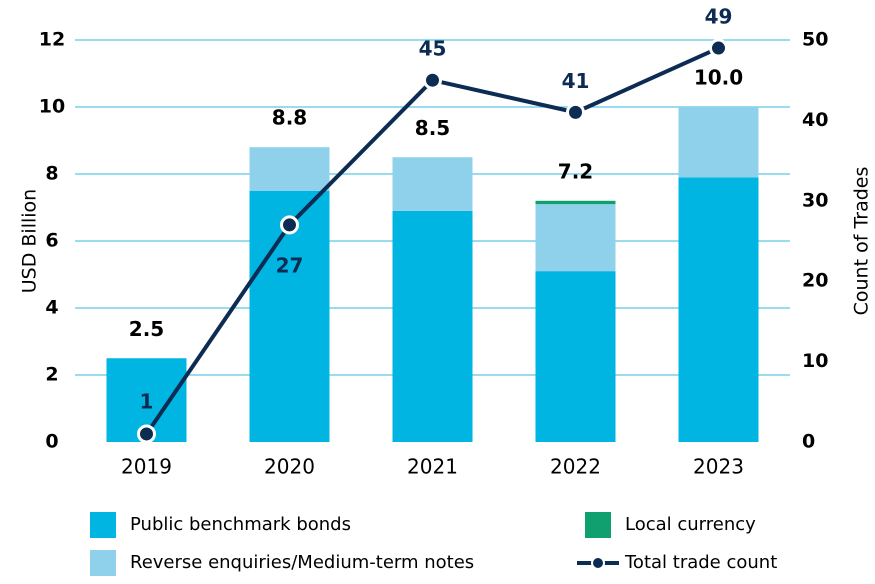 This screenshot has width=875, height=584. Describe the element at coordinates (51, 442) in the screenshot. I see `y-tick-label: 0` at that location.